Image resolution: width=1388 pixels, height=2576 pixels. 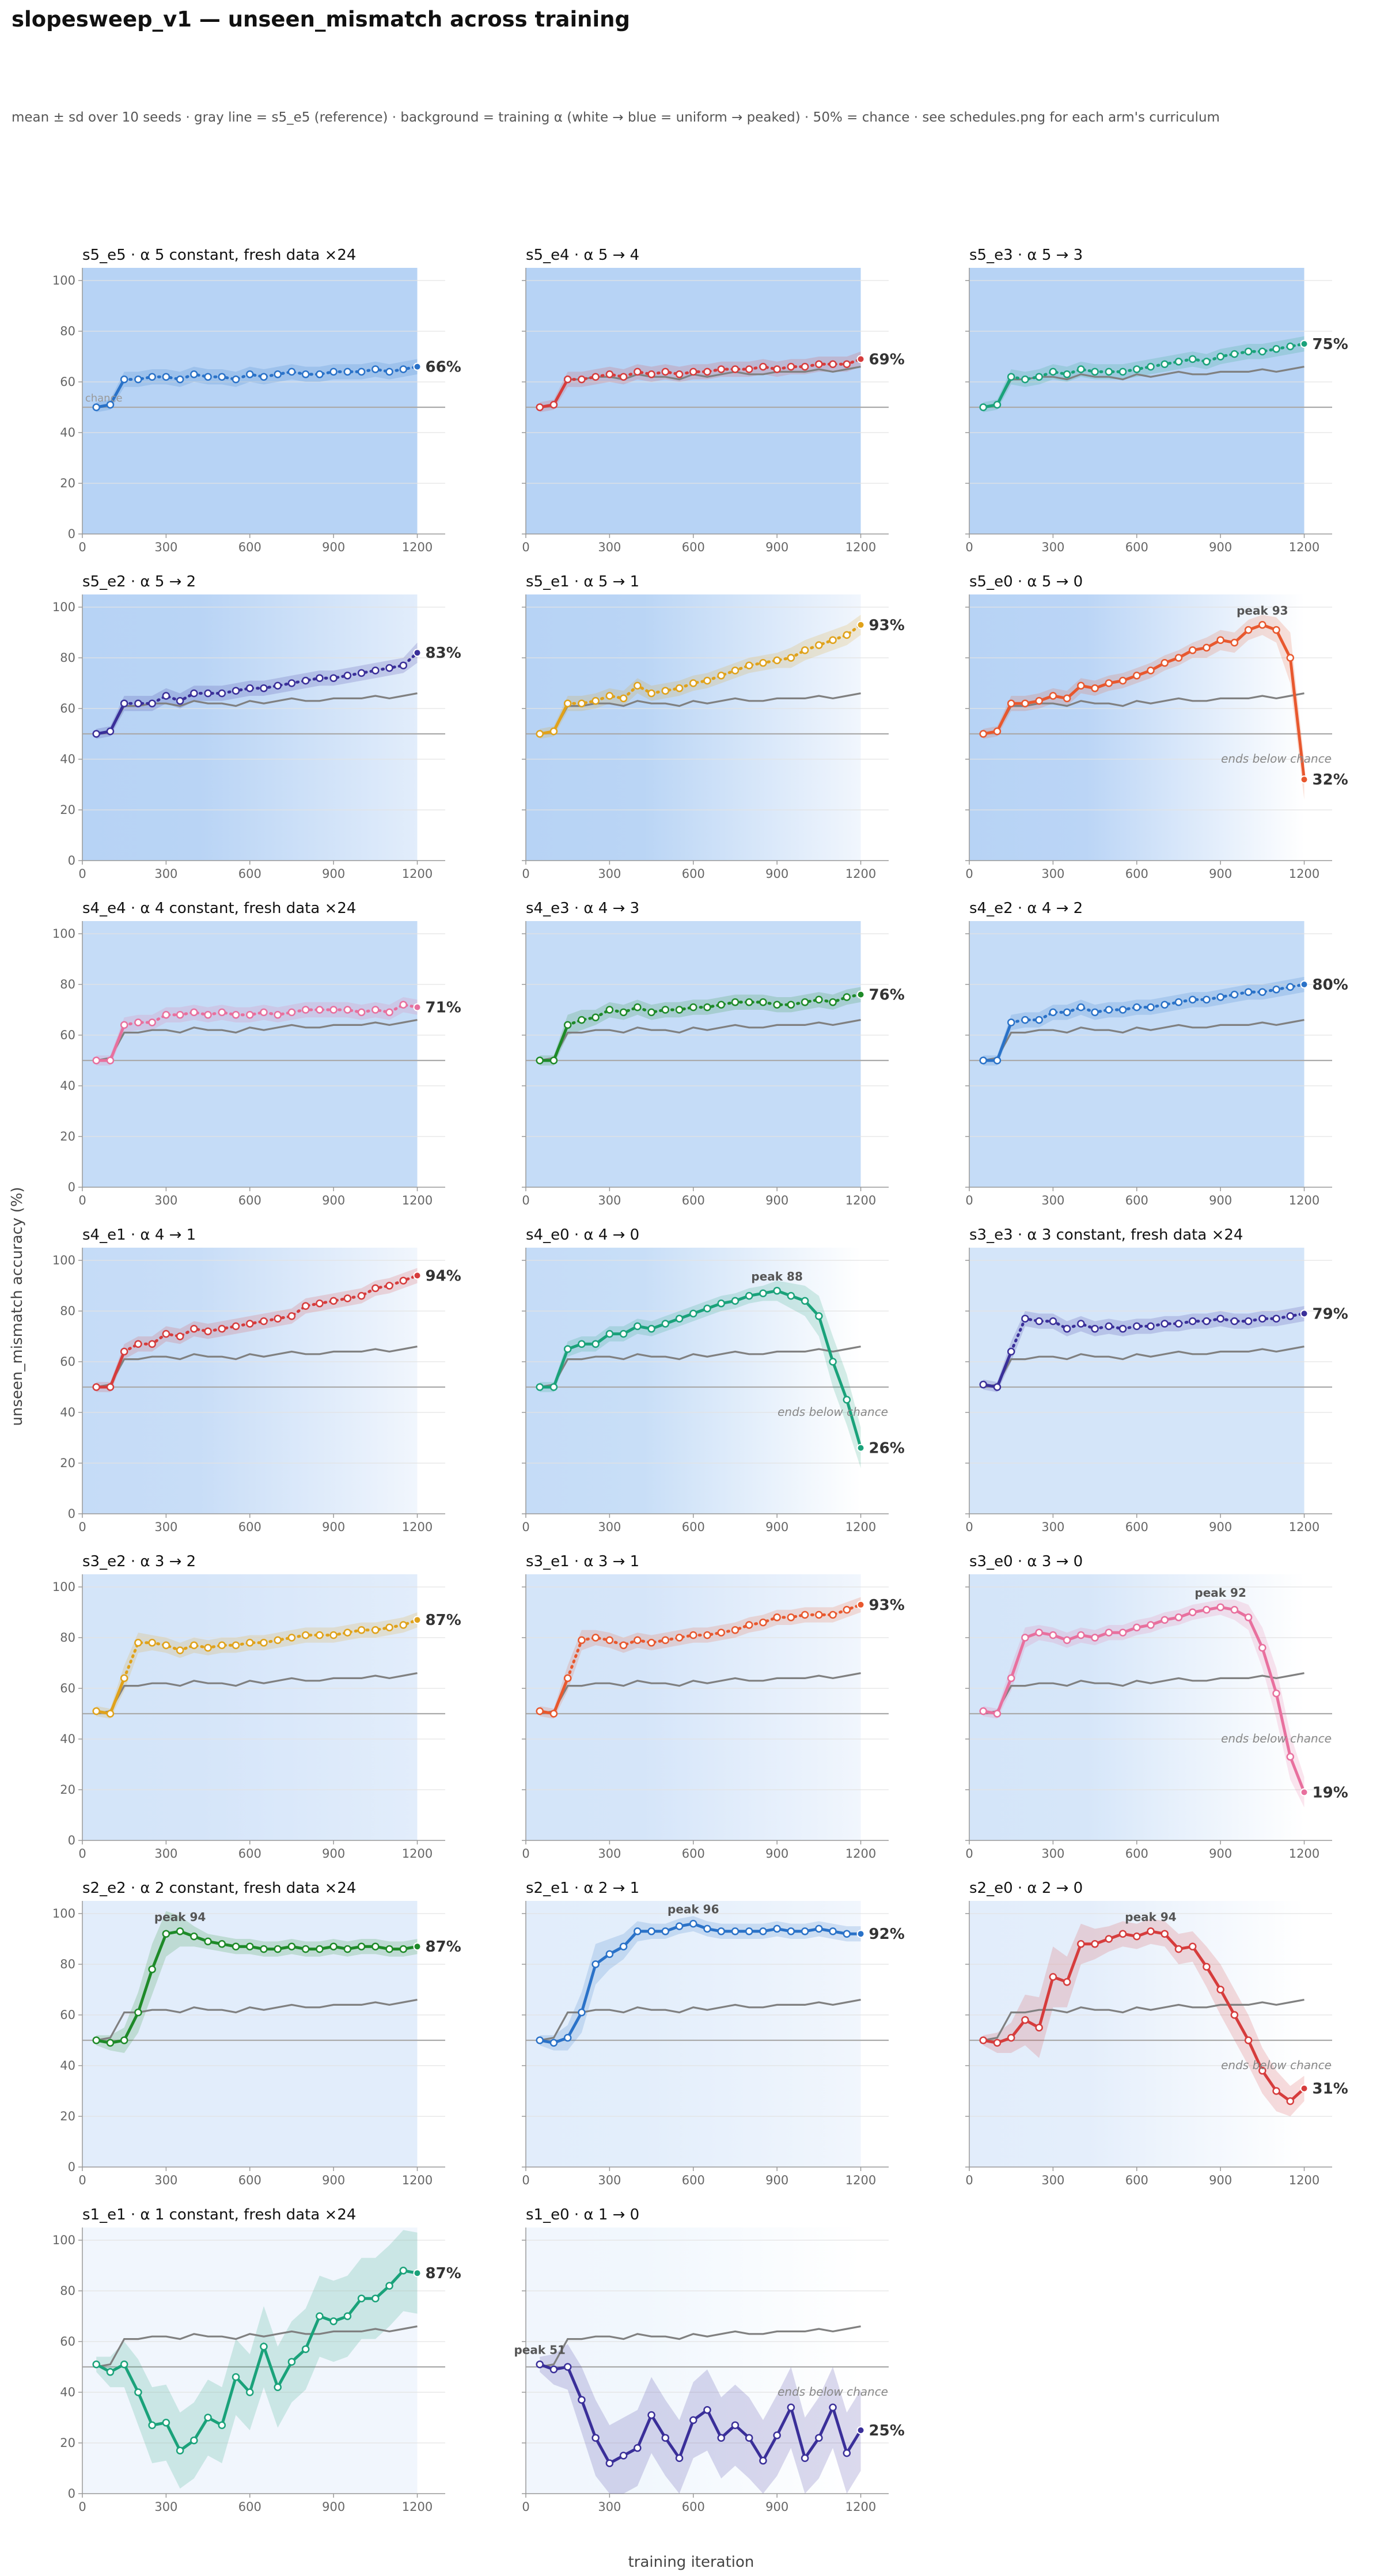 What do you see at coordinates (71, 1514) in the screenshot?
I see `y-tick-label: 0` at bounding box center [71, 1514].